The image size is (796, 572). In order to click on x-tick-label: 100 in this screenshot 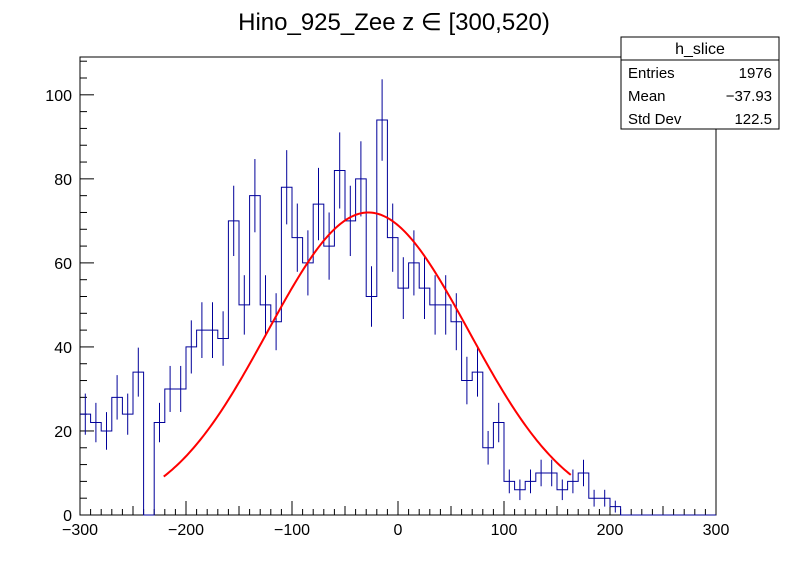, I will do `click(504, 530)`.